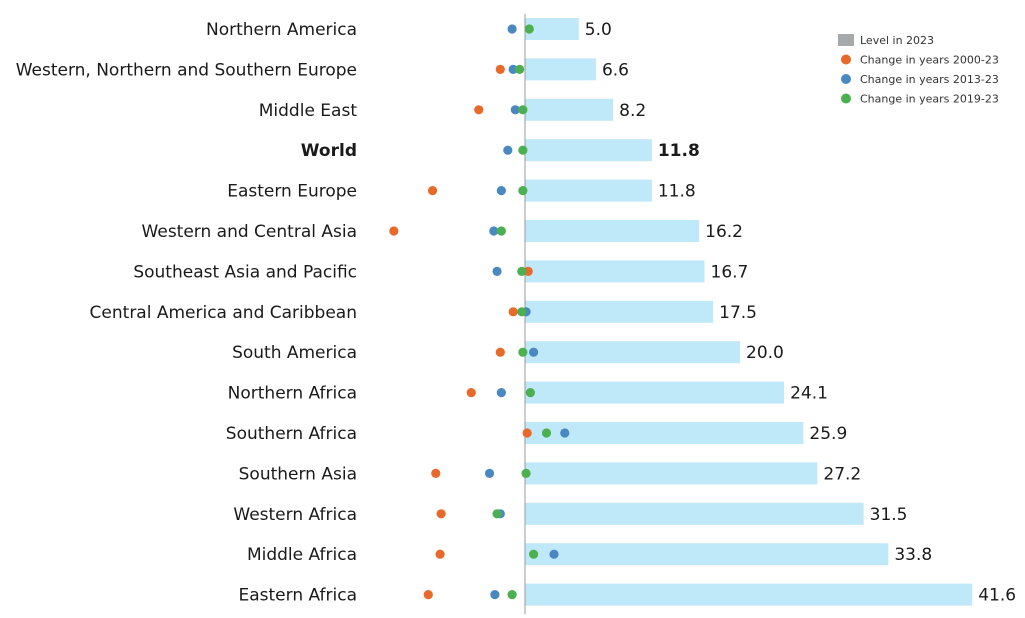 The image size is (1025, 618). Describe the element at coordinates (749, 594) in the screenshot. I see `bar-eastern-africa` at that location.